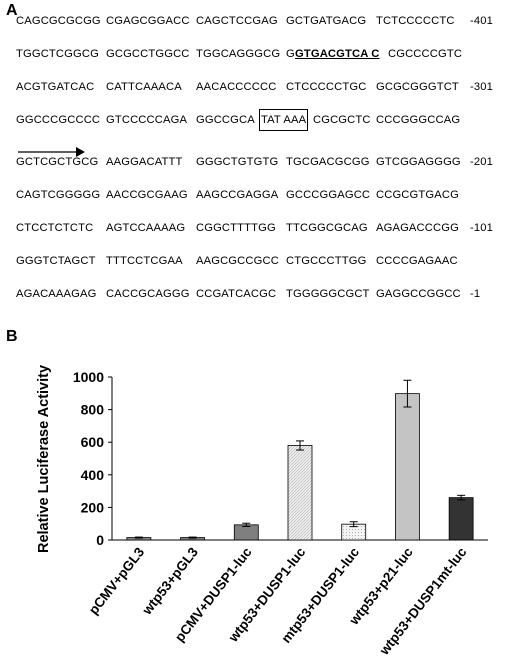  I want to click on sequence-group: GGCCCGCCCC, so click(58, 120).